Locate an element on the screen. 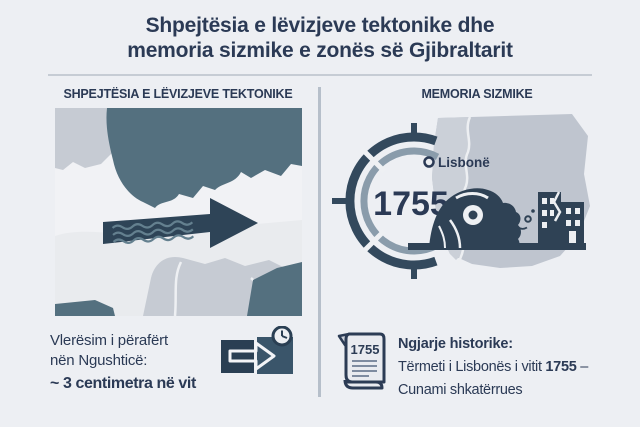 Image resolution: width=640 pixels, height=427 pixels. event-line2: Cunami shkatërrues is located at coordinates (460, 390).